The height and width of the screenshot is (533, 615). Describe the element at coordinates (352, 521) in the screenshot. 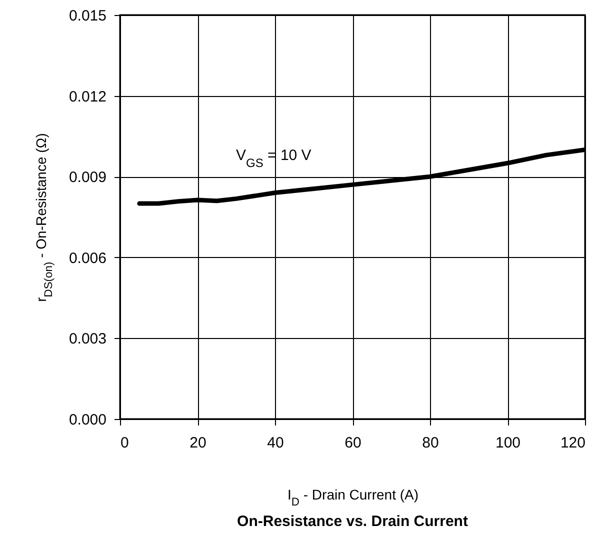

I see `text: On-Resistance vs. Drain Current` at that location.